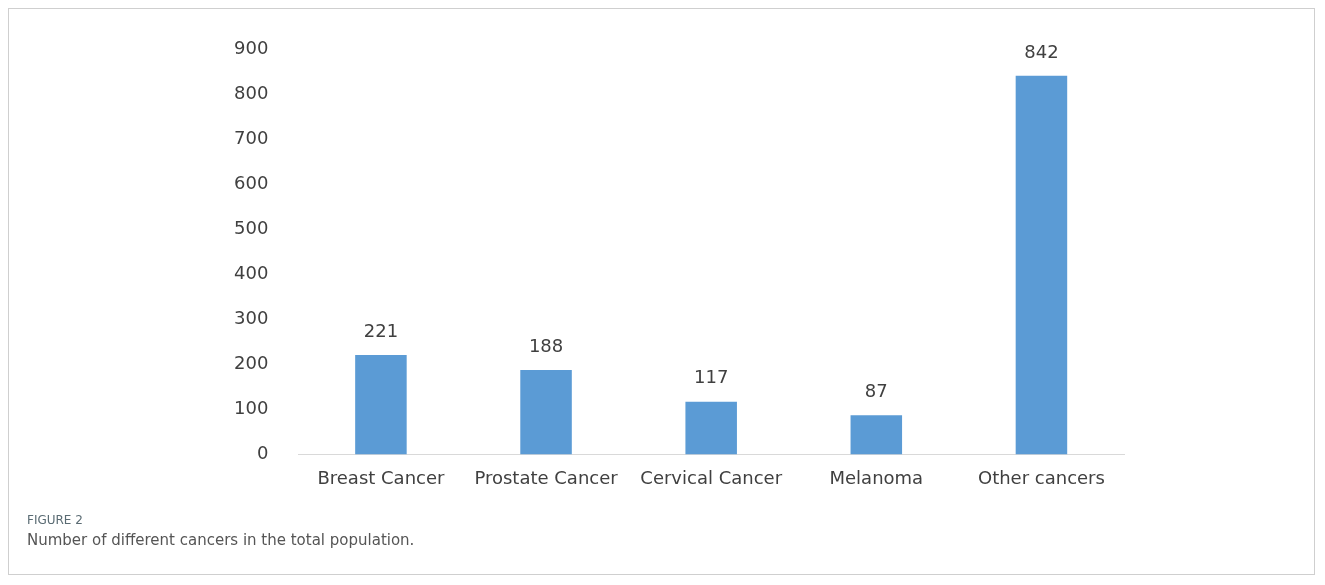 The width and height of the screenshot is (1325, 585). Describe the element at coordinates (251, 138) in the screenshot. I see `y-tick-label: 700` at that location.